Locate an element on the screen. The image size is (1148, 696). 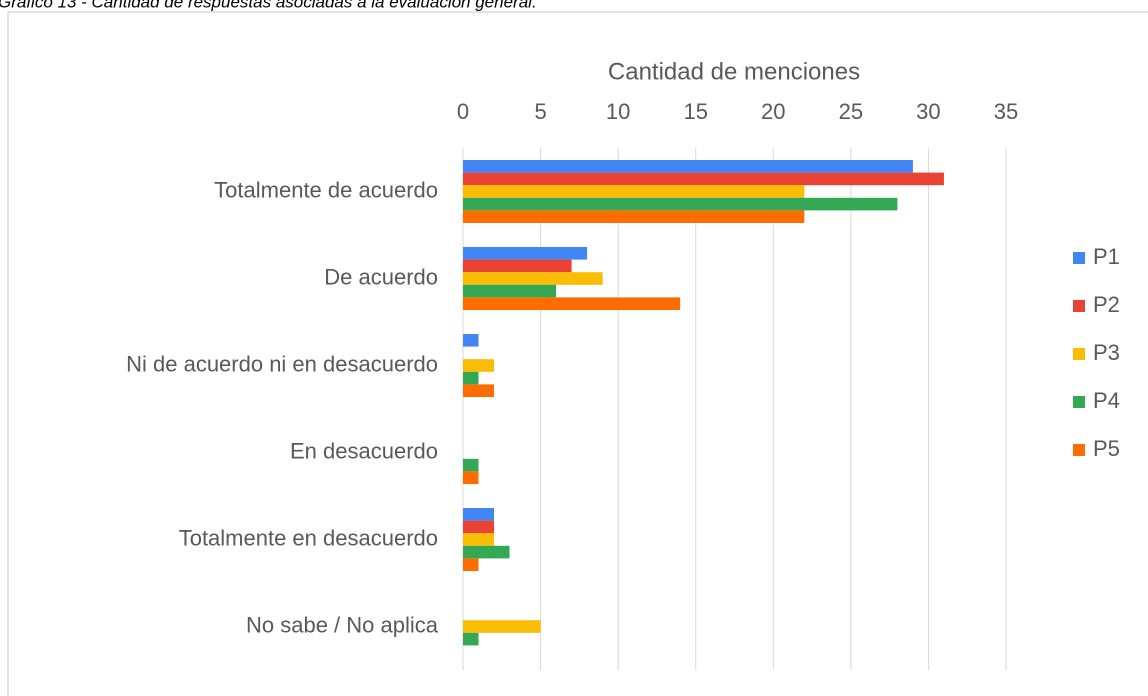
y-tick-label: Totalmente de acuerdo is located at coordinates (326, 189).